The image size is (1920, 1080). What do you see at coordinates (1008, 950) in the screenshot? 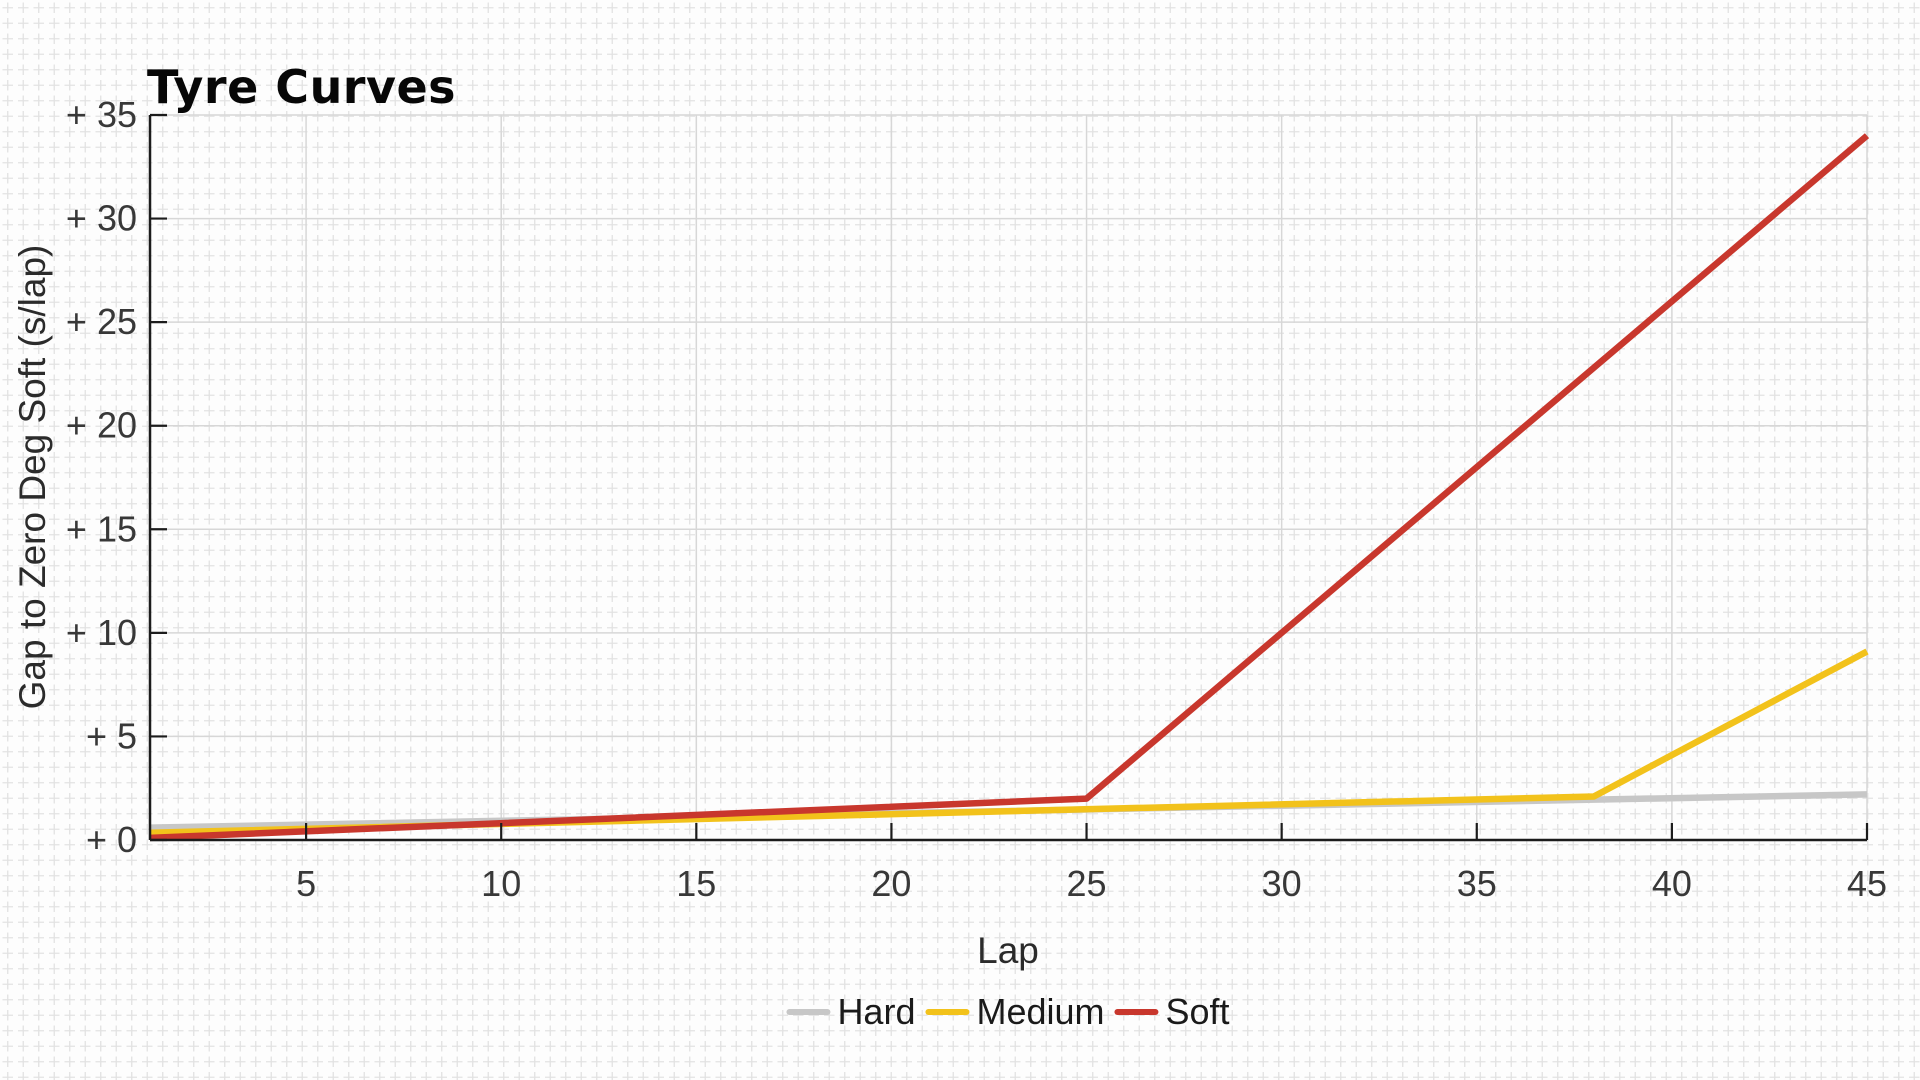
I see `x-axis-label: Lap` at bounding box center [1008, 950].